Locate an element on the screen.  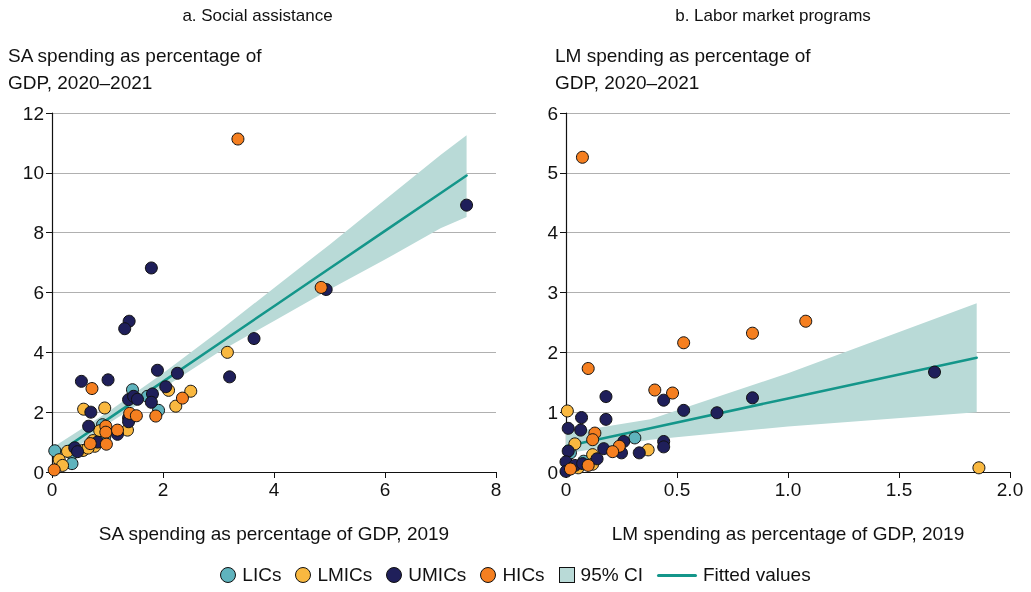
x-tick-label: 1.0 is located at coordinates (788, 489).